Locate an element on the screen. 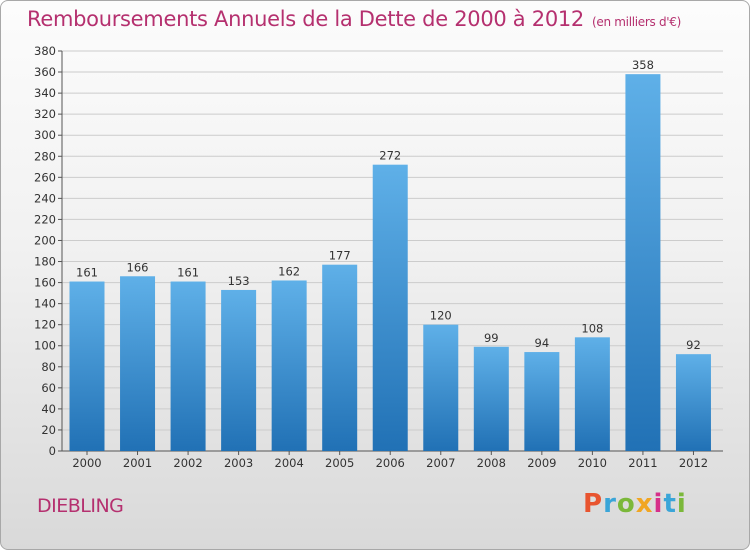  data-label: 94 is located at coordinates (542, 343).